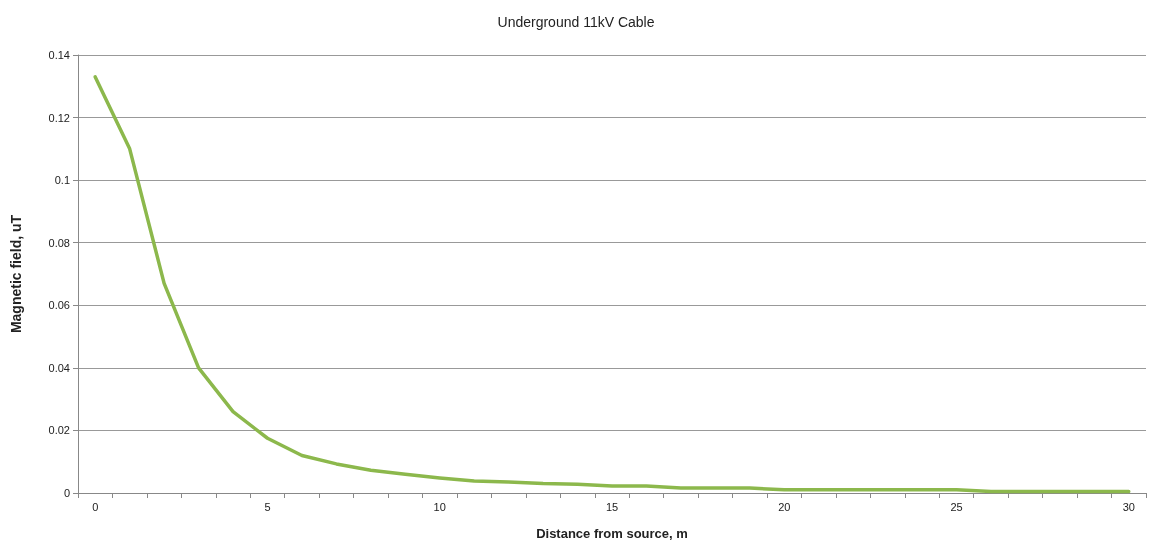  What do you see at coordinates (59, 117) in the screenshot?
I see `y-tick-label: 0.12` at bounding box center [59, 117].